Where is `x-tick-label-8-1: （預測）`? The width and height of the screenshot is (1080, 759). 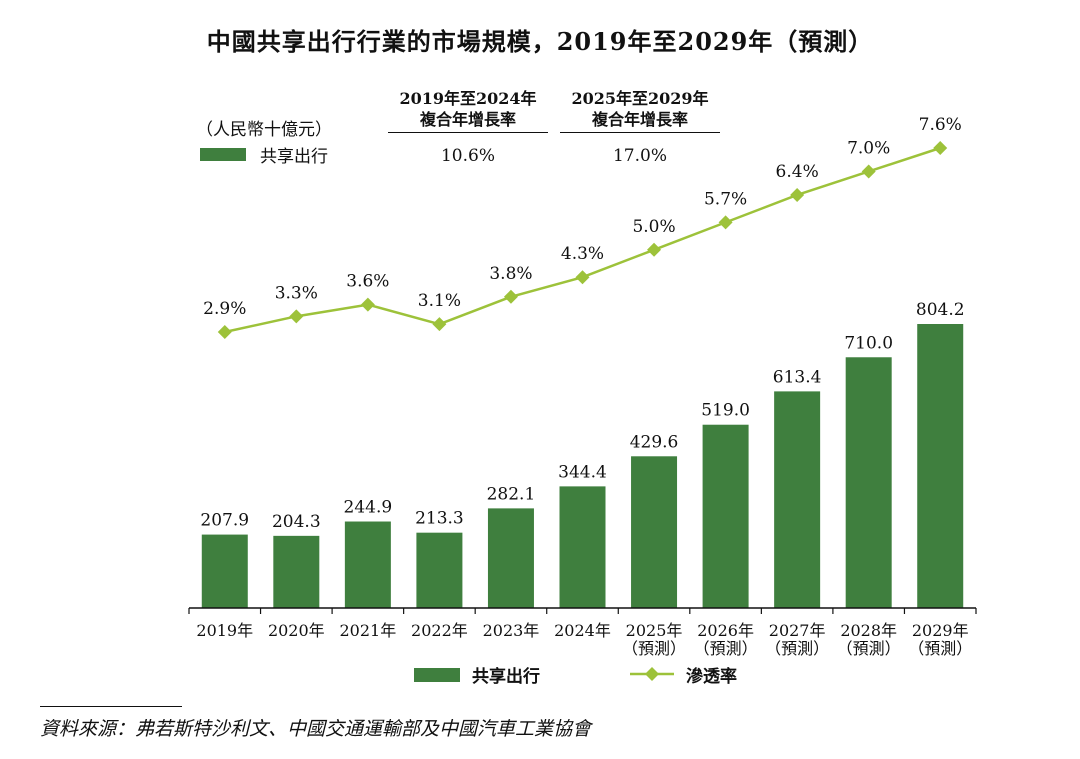
x-tick-label-8-1: （預測） is located at coordinates (797, 648).